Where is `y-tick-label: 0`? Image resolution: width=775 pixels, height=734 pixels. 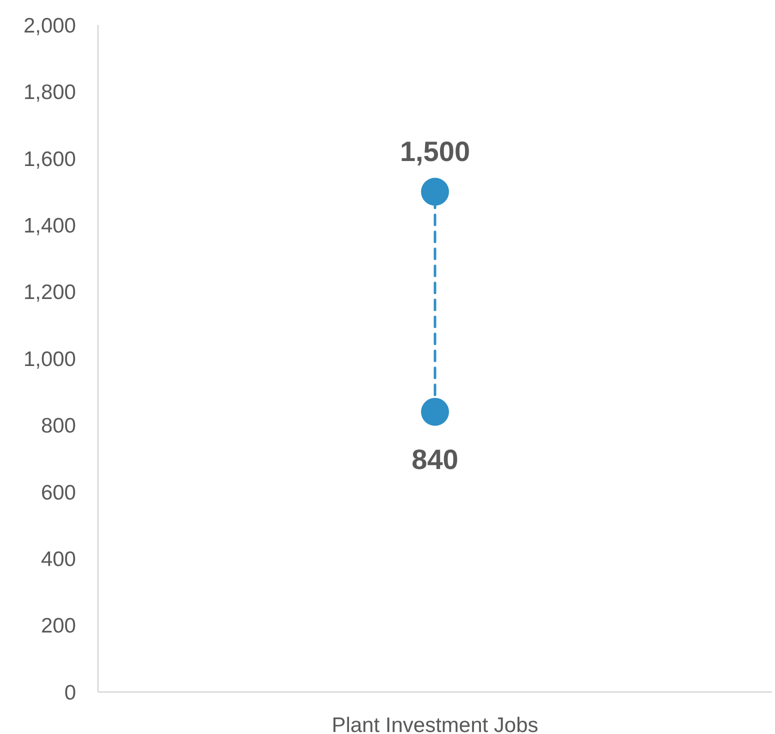 y-tick-label: 0 is located at coordinates (70, 692).